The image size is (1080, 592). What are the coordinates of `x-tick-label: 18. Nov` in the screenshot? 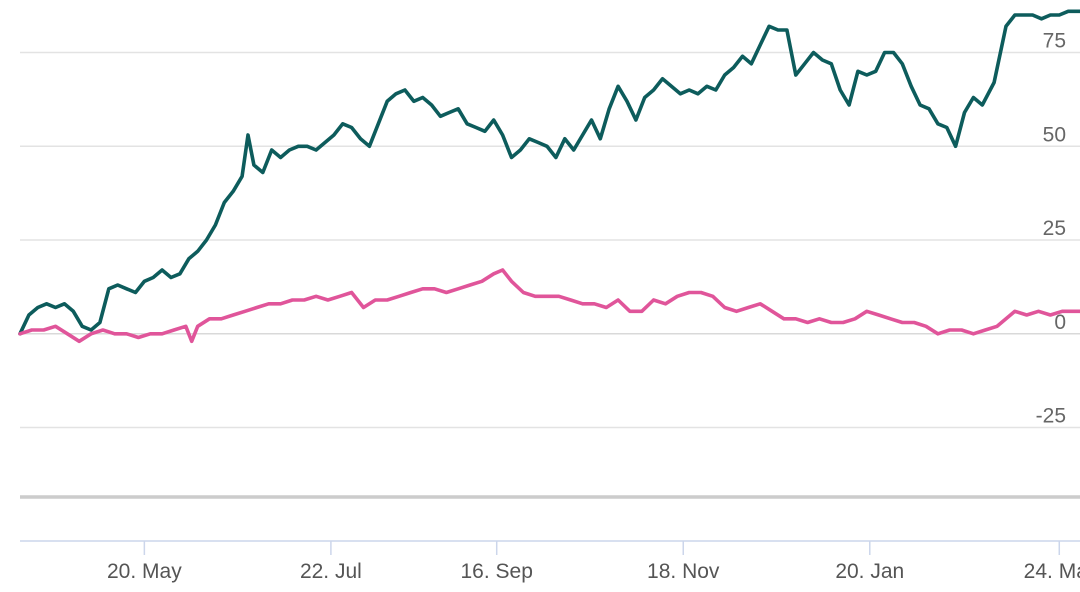 It's located at (683, 571).